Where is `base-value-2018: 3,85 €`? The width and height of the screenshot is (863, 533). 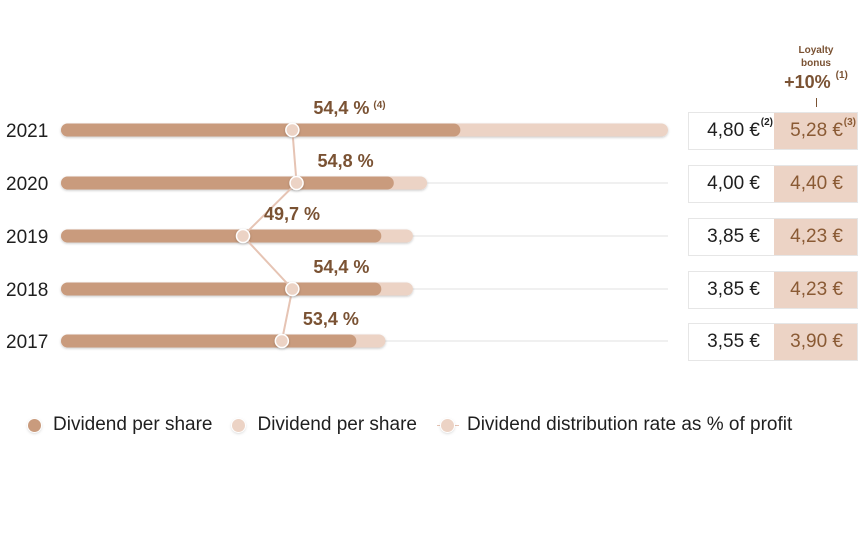 base-value-2018: 3,85 € is located at coordinates (731, 290).